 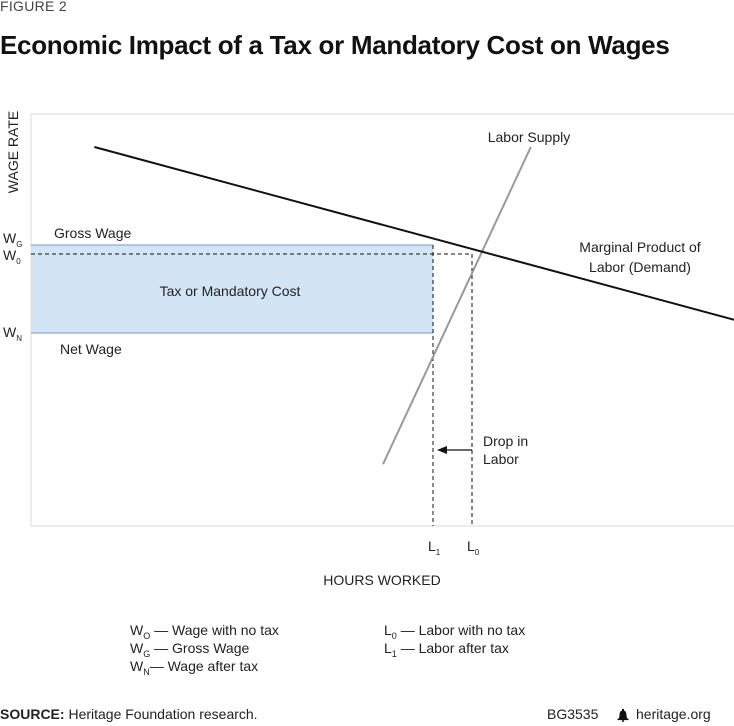 I want to click on legend-l0: L0 — Labor with no tax, so click(x=455, y=631).